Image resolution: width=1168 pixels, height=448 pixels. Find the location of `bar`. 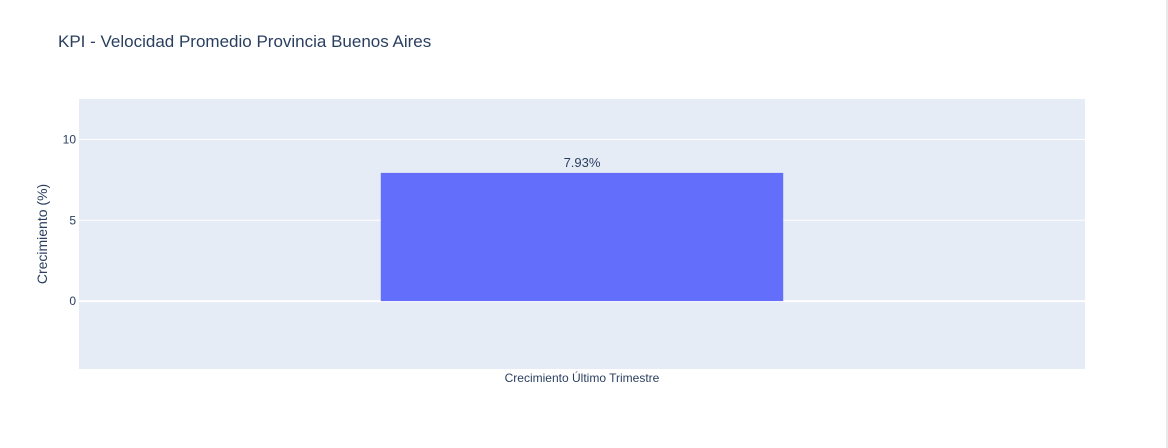

bar is located at coordinates (582, 237).